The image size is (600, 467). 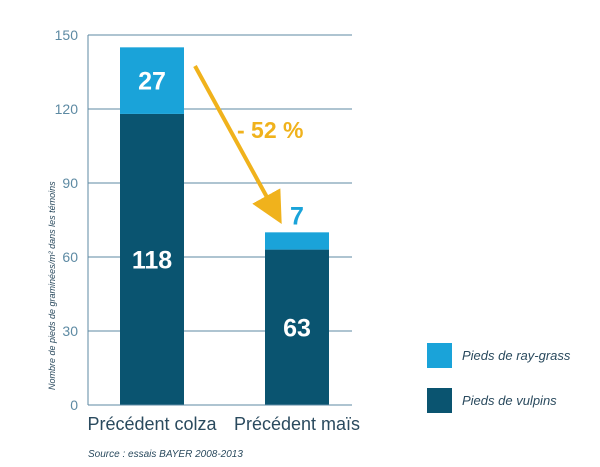 What do you see at coordinates (70, 257) in the screenshot?
I see `y-tick-label: 60` at bounding box center [70, 257].